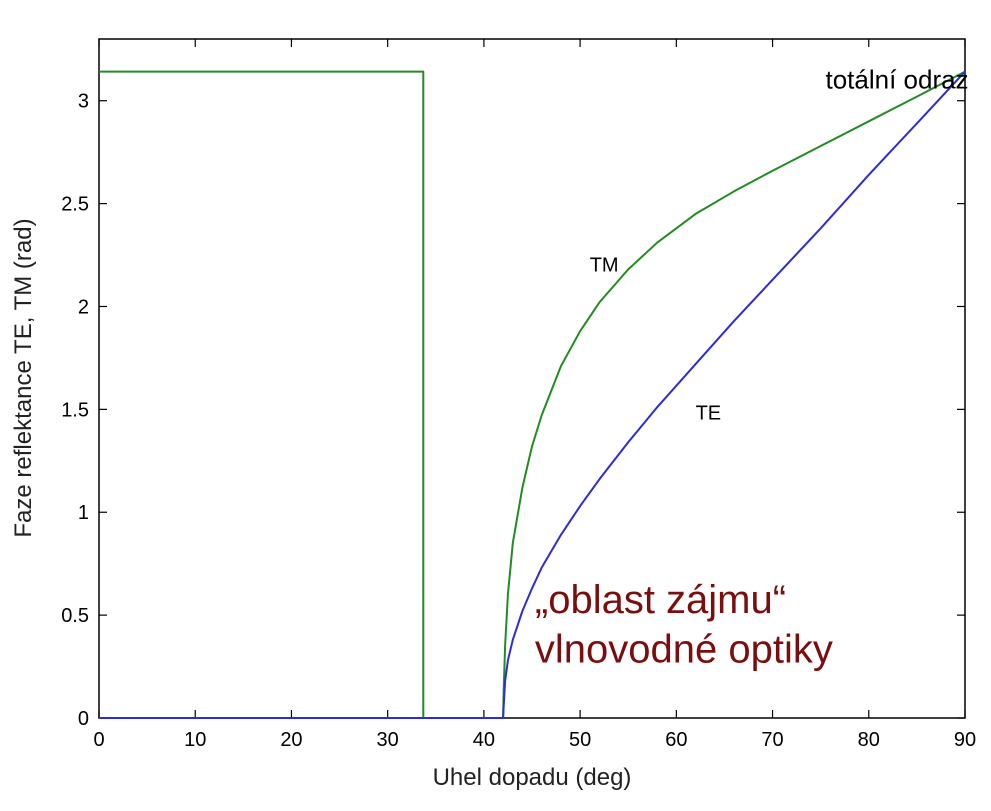  What do you see at coordinates (869, 740) in the screenshot?
I see `x-tick-label: 80` at bounding box center [869, 740].